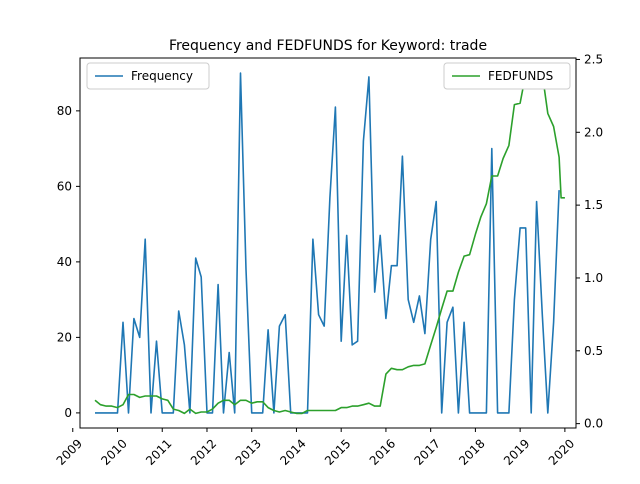 This screenshot has height=484, width=640. I want to click on x-tick-label: 2015, so click(337, 451).